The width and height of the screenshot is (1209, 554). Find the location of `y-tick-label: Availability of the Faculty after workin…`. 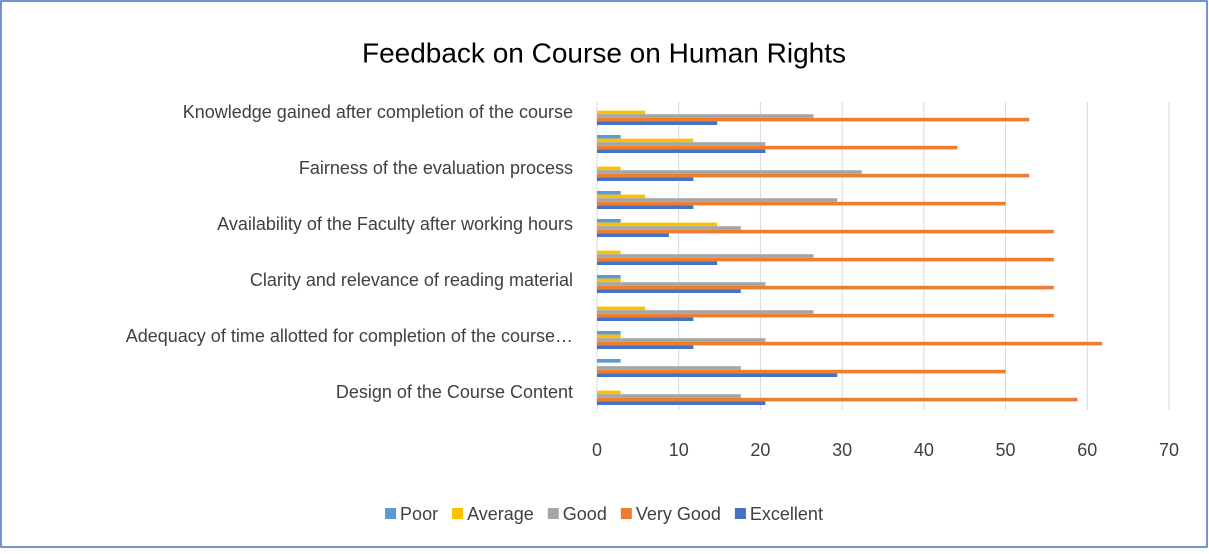

y-tick-label: Availability of the Faculty after workin… is located at coordinates (395, 224).